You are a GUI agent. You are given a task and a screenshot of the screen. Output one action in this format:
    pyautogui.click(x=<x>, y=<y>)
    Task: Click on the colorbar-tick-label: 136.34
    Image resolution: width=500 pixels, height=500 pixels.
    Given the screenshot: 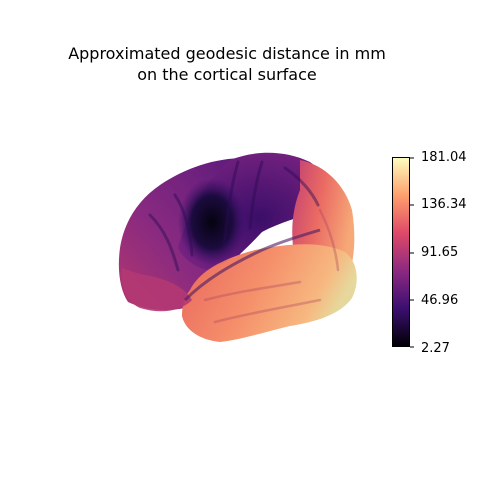 What is the action you would take?
    pyautogui.click(x=444, y=204)
    